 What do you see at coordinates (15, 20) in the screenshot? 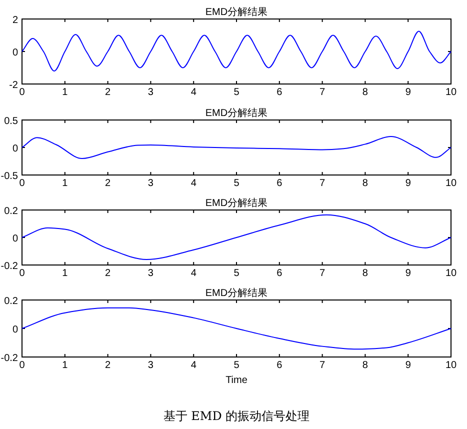
I see `y-tick-label: 2` at bounding box center [15, 20].